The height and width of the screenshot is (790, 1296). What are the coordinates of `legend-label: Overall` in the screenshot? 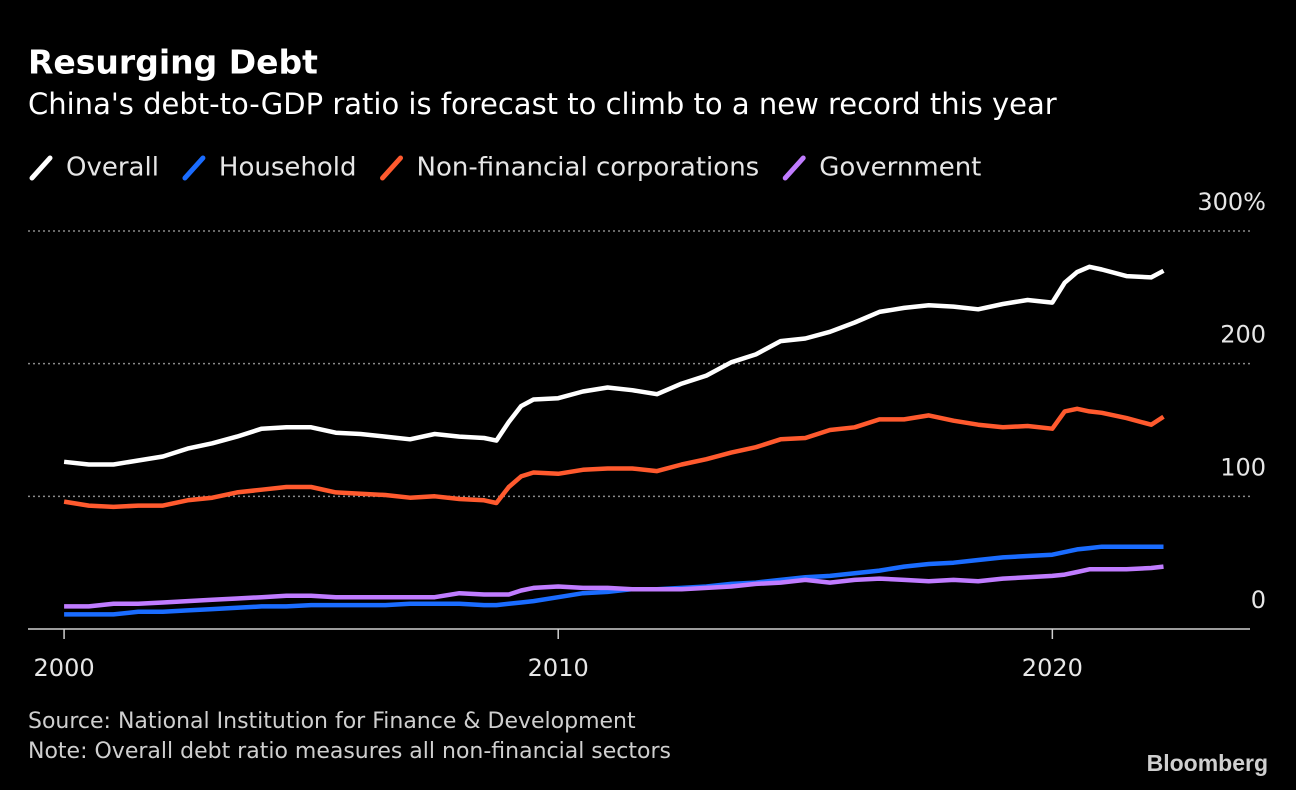 It's located at (112, 168).